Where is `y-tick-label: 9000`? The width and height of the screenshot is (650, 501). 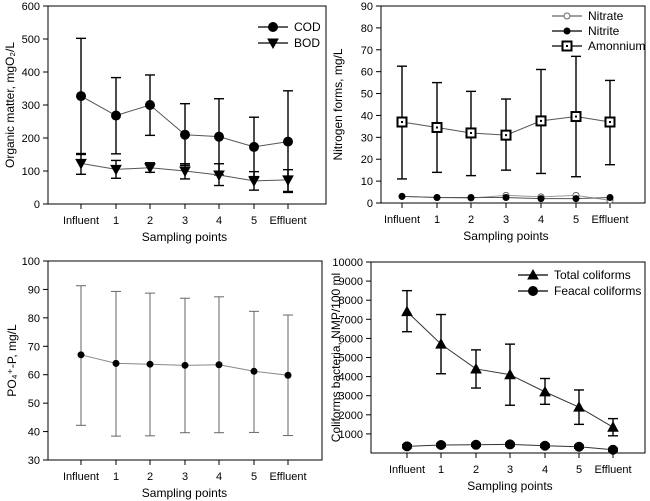
y-tick-label: 9000 is located at coordinates (351, 282).